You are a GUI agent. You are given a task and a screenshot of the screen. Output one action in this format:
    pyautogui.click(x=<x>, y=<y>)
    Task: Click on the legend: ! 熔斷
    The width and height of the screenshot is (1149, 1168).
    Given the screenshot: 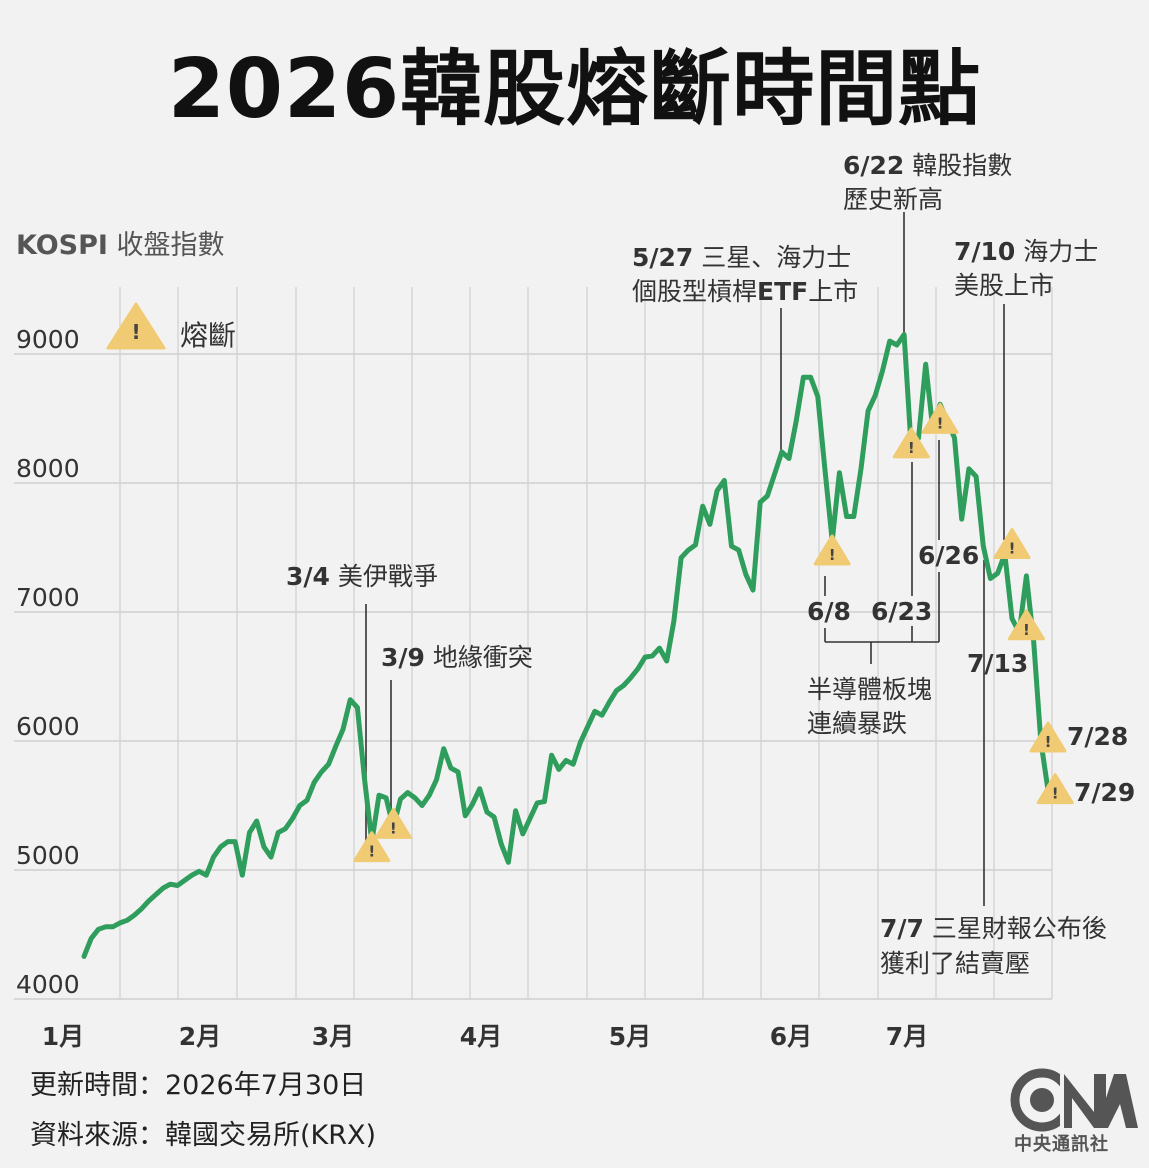 What is the action you would take?
    pyautogui.click(x=171, y=327)
    